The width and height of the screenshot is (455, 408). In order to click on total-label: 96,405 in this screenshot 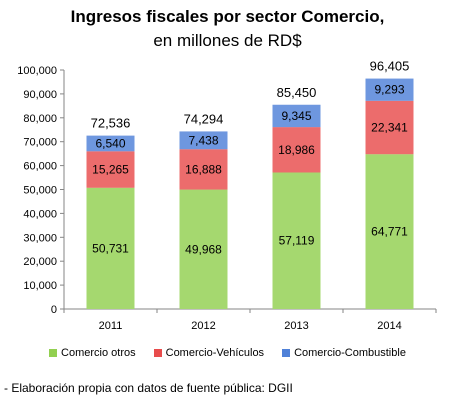, I will do `click(390, 66)`.